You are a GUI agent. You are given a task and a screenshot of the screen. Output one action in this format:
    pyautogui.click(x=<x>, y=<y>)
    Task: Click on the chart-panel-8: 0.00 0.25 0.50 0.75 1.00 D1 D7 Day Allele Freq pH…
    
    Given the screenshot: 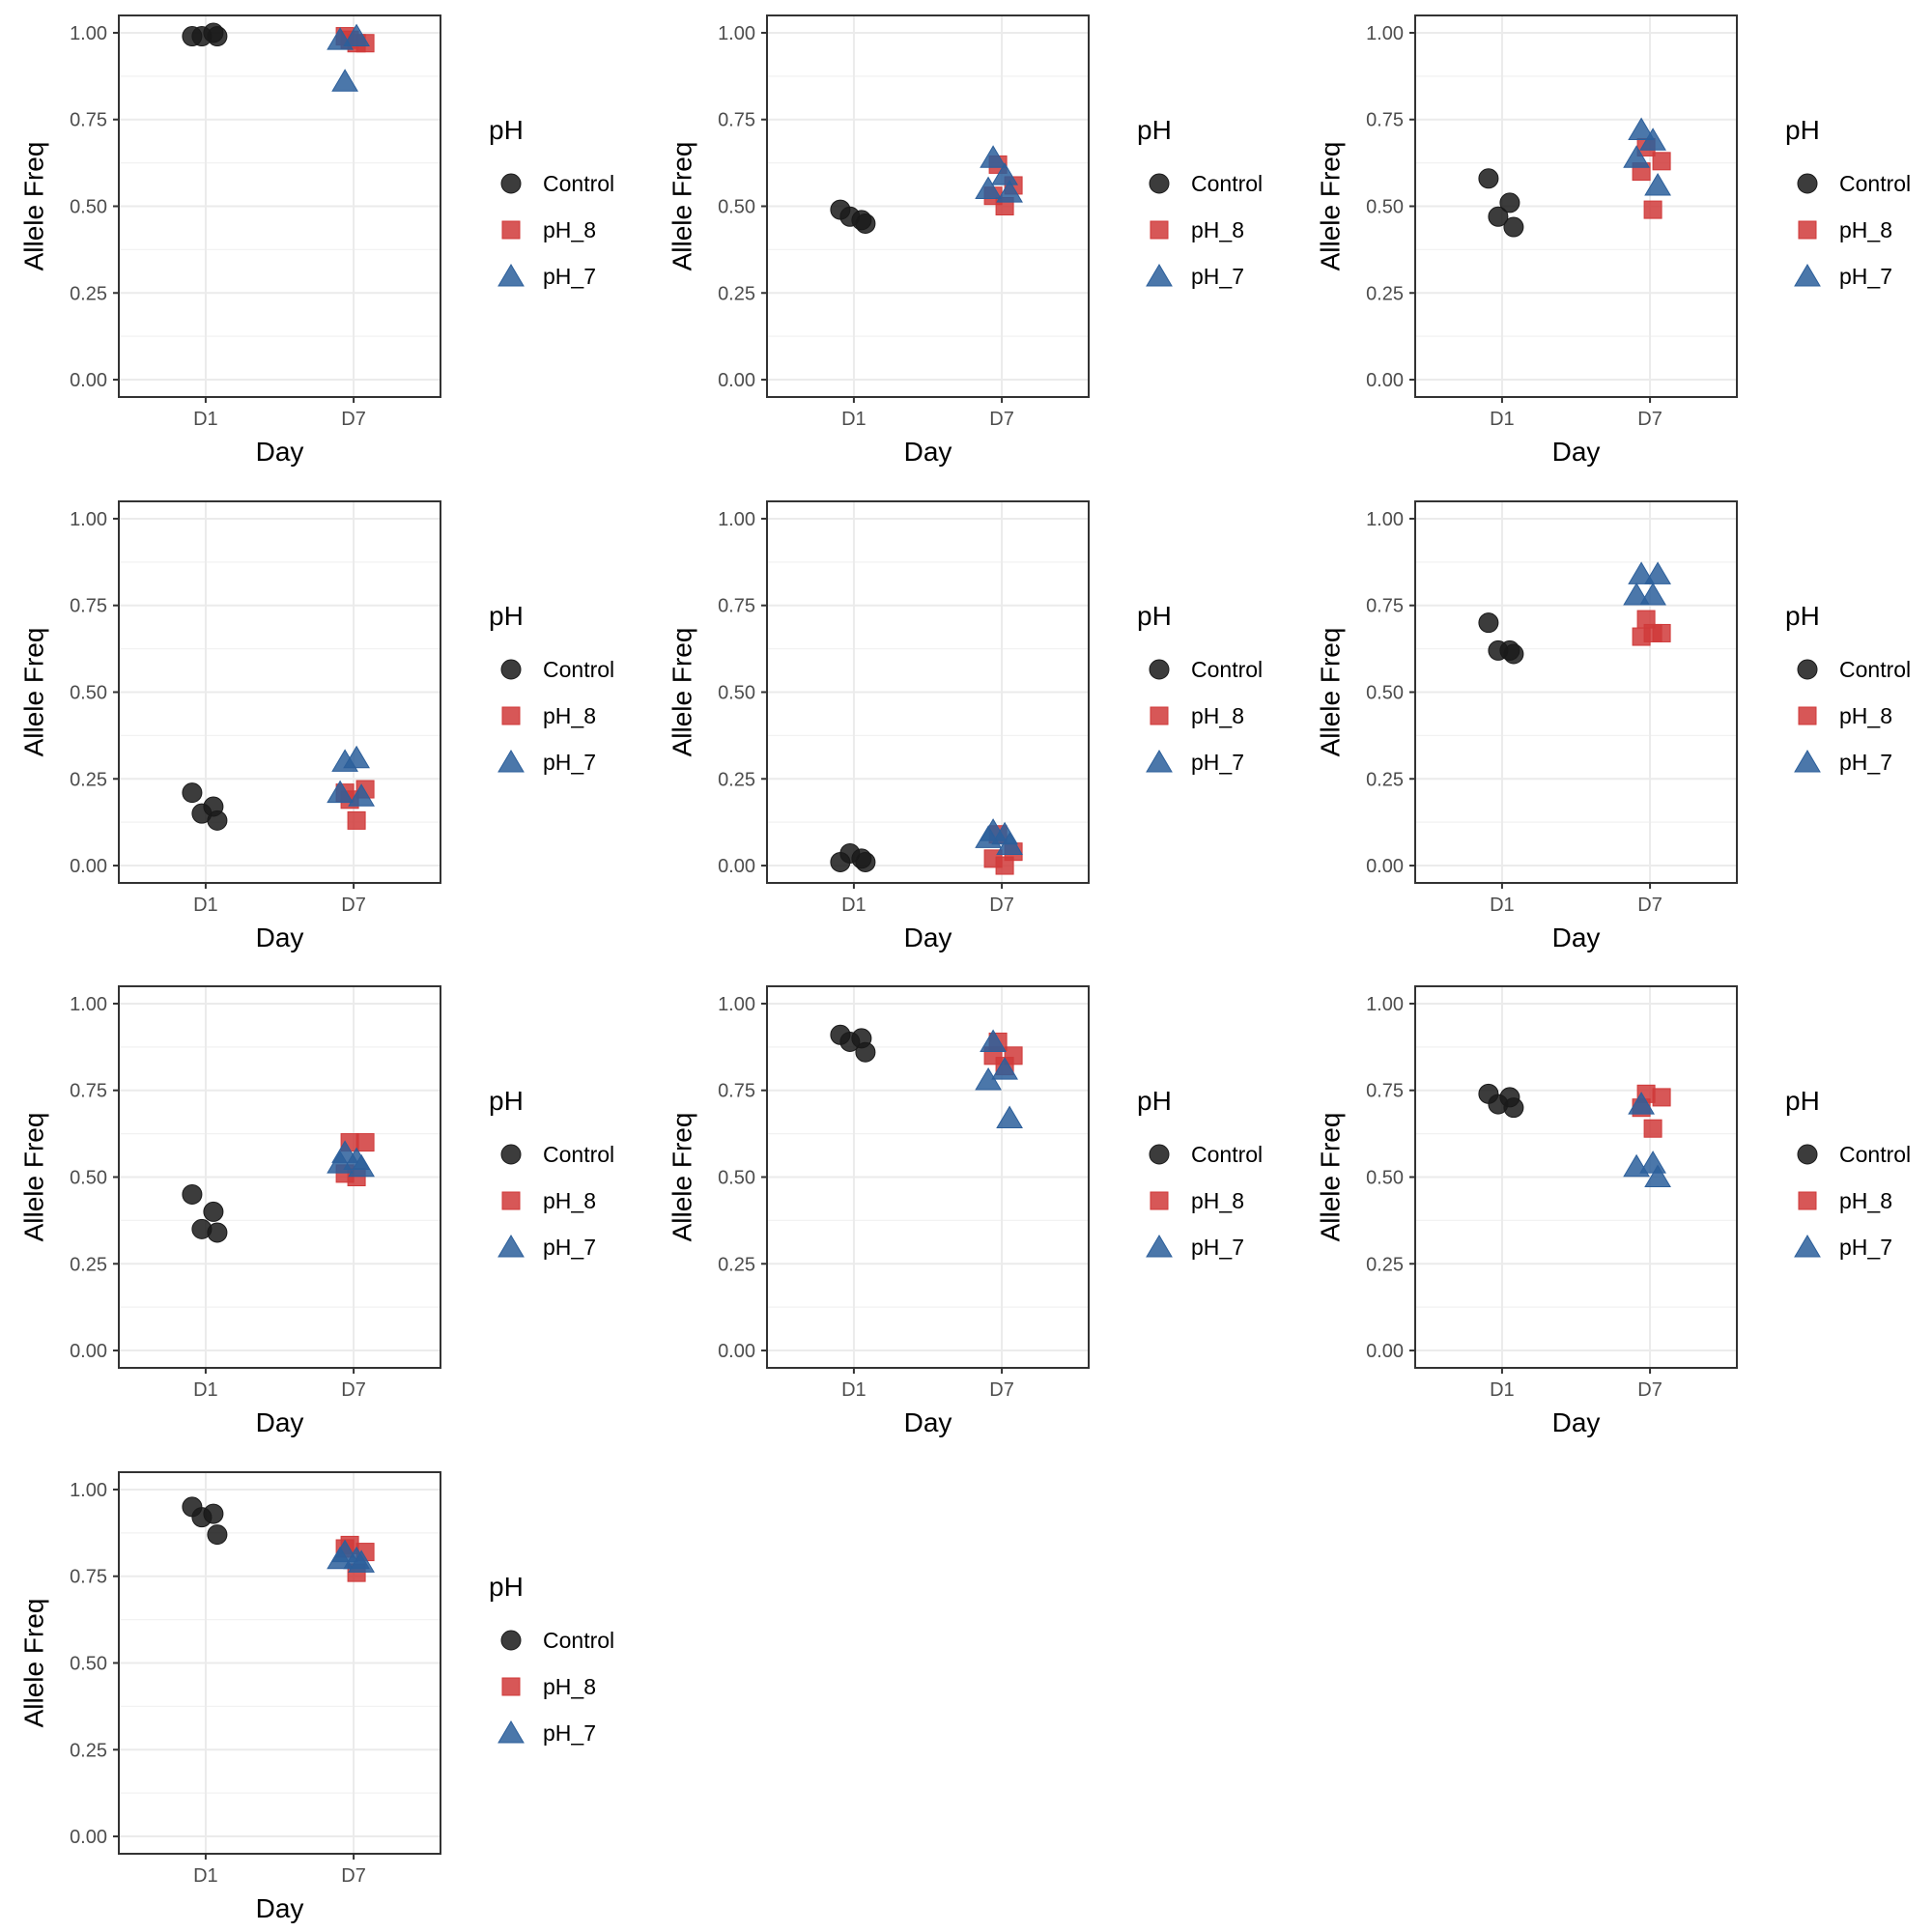 What is the action you would take?
    pyautogui.click(x=965, y=1211)
    